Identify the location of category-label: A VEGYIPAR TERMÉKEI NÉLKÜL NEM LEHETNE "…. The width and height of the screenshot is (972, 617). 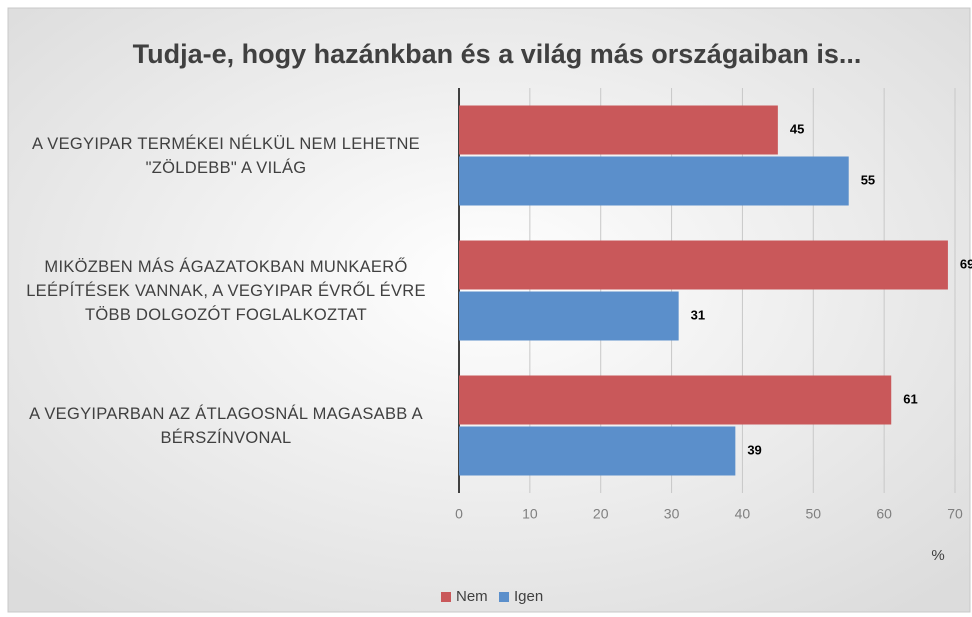
(226, 155).